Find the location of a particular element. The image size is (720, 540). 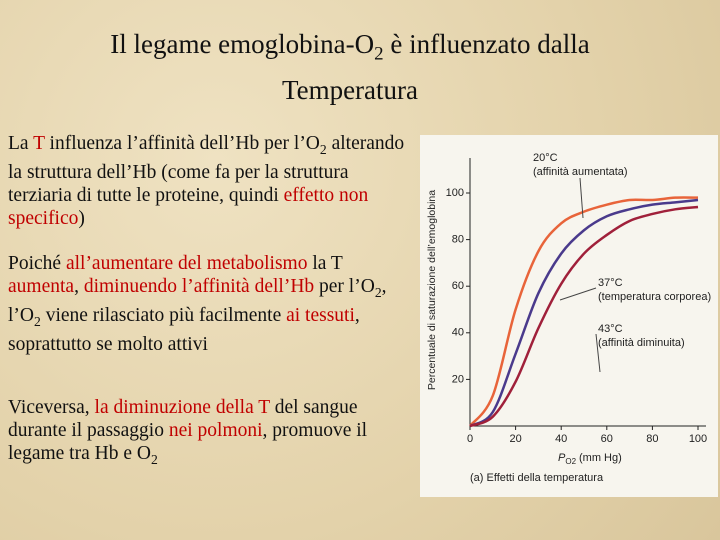

text-run: T is located at coordinates (39, 143).